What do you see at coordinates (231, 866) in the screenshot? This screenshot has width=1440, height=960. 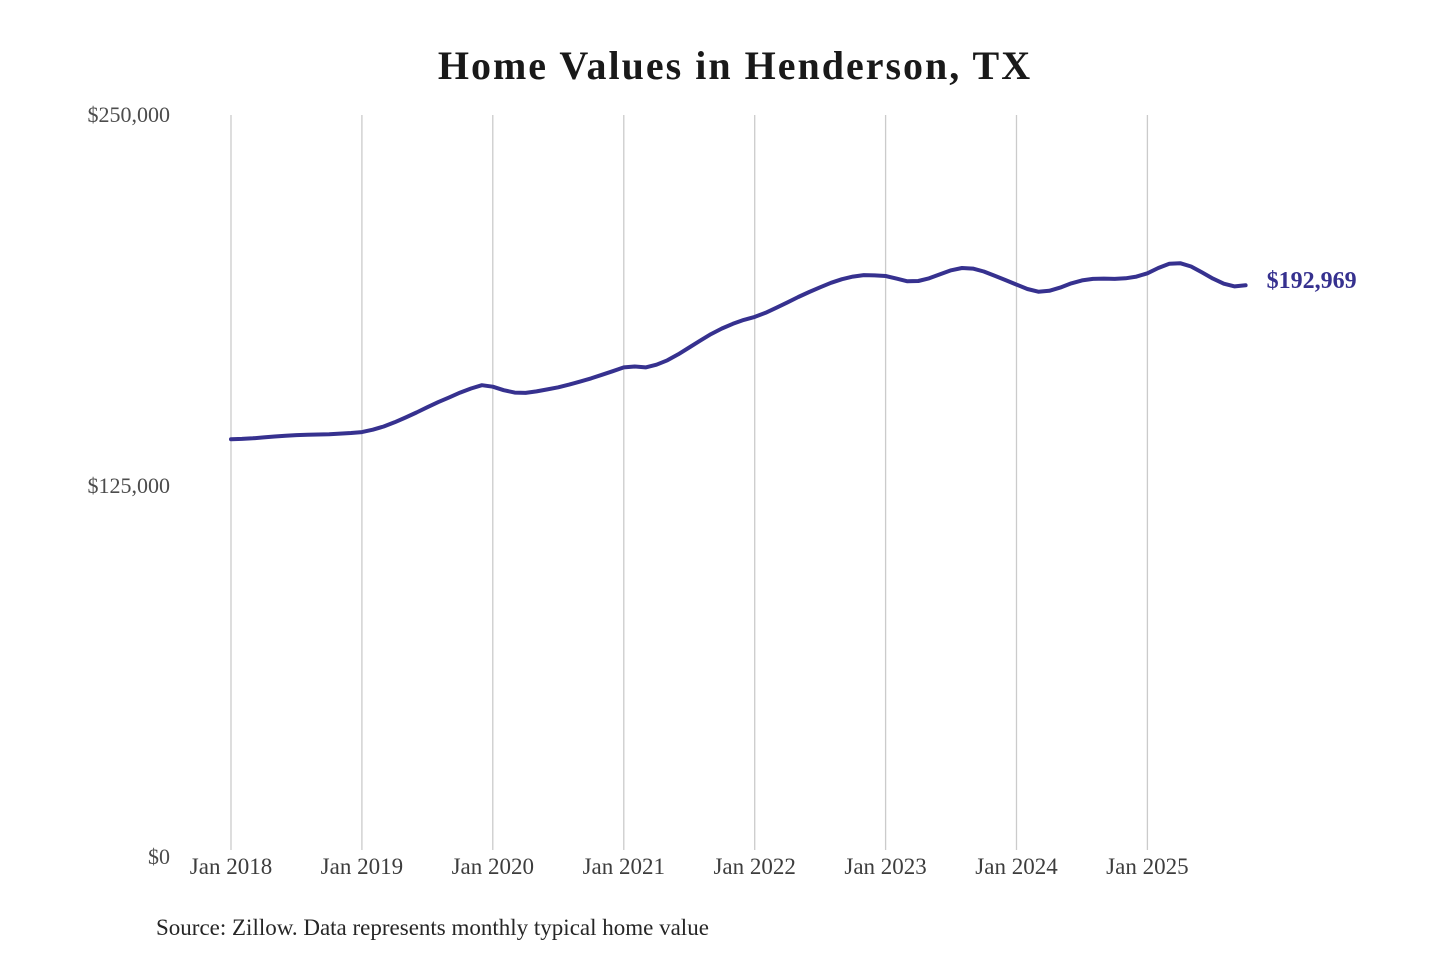 I see `x-tick-label: Jan 2018` at bounding box center [231, 866].